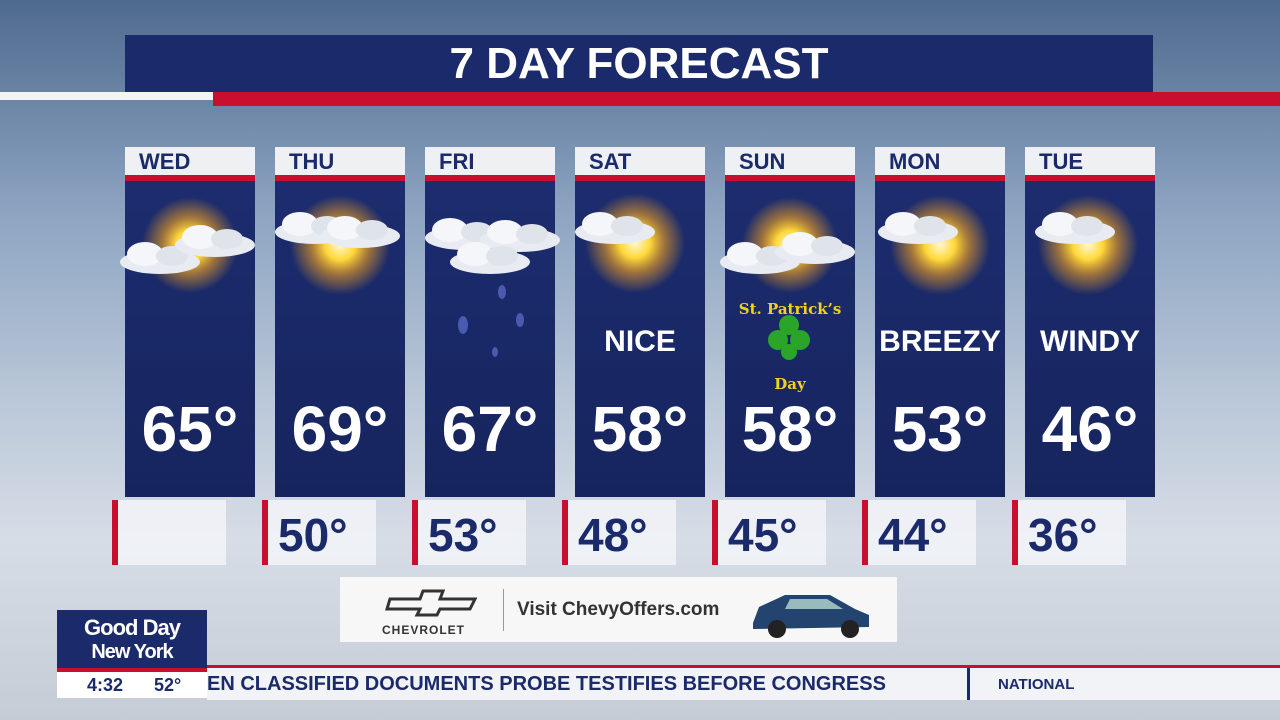 The width and height of the screenshot is (1280, 720). What do you see at coordinates (1090, 164) in the screenshot?
I see `day-name: TUE` at bounding box center [1090, 164].